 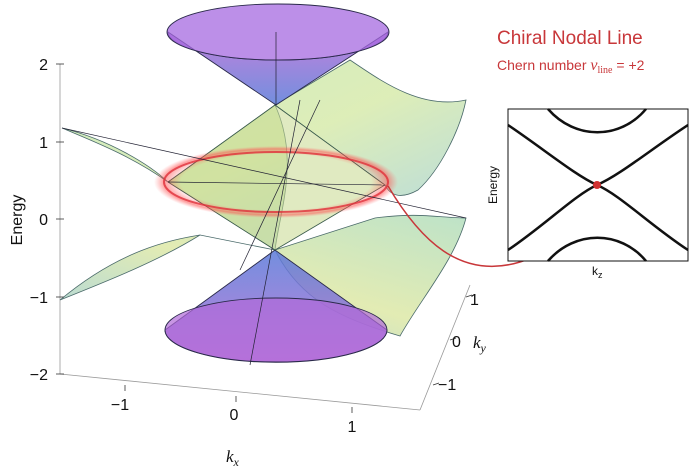 I want to click on bottom-cone, so click(x=276, y=306).